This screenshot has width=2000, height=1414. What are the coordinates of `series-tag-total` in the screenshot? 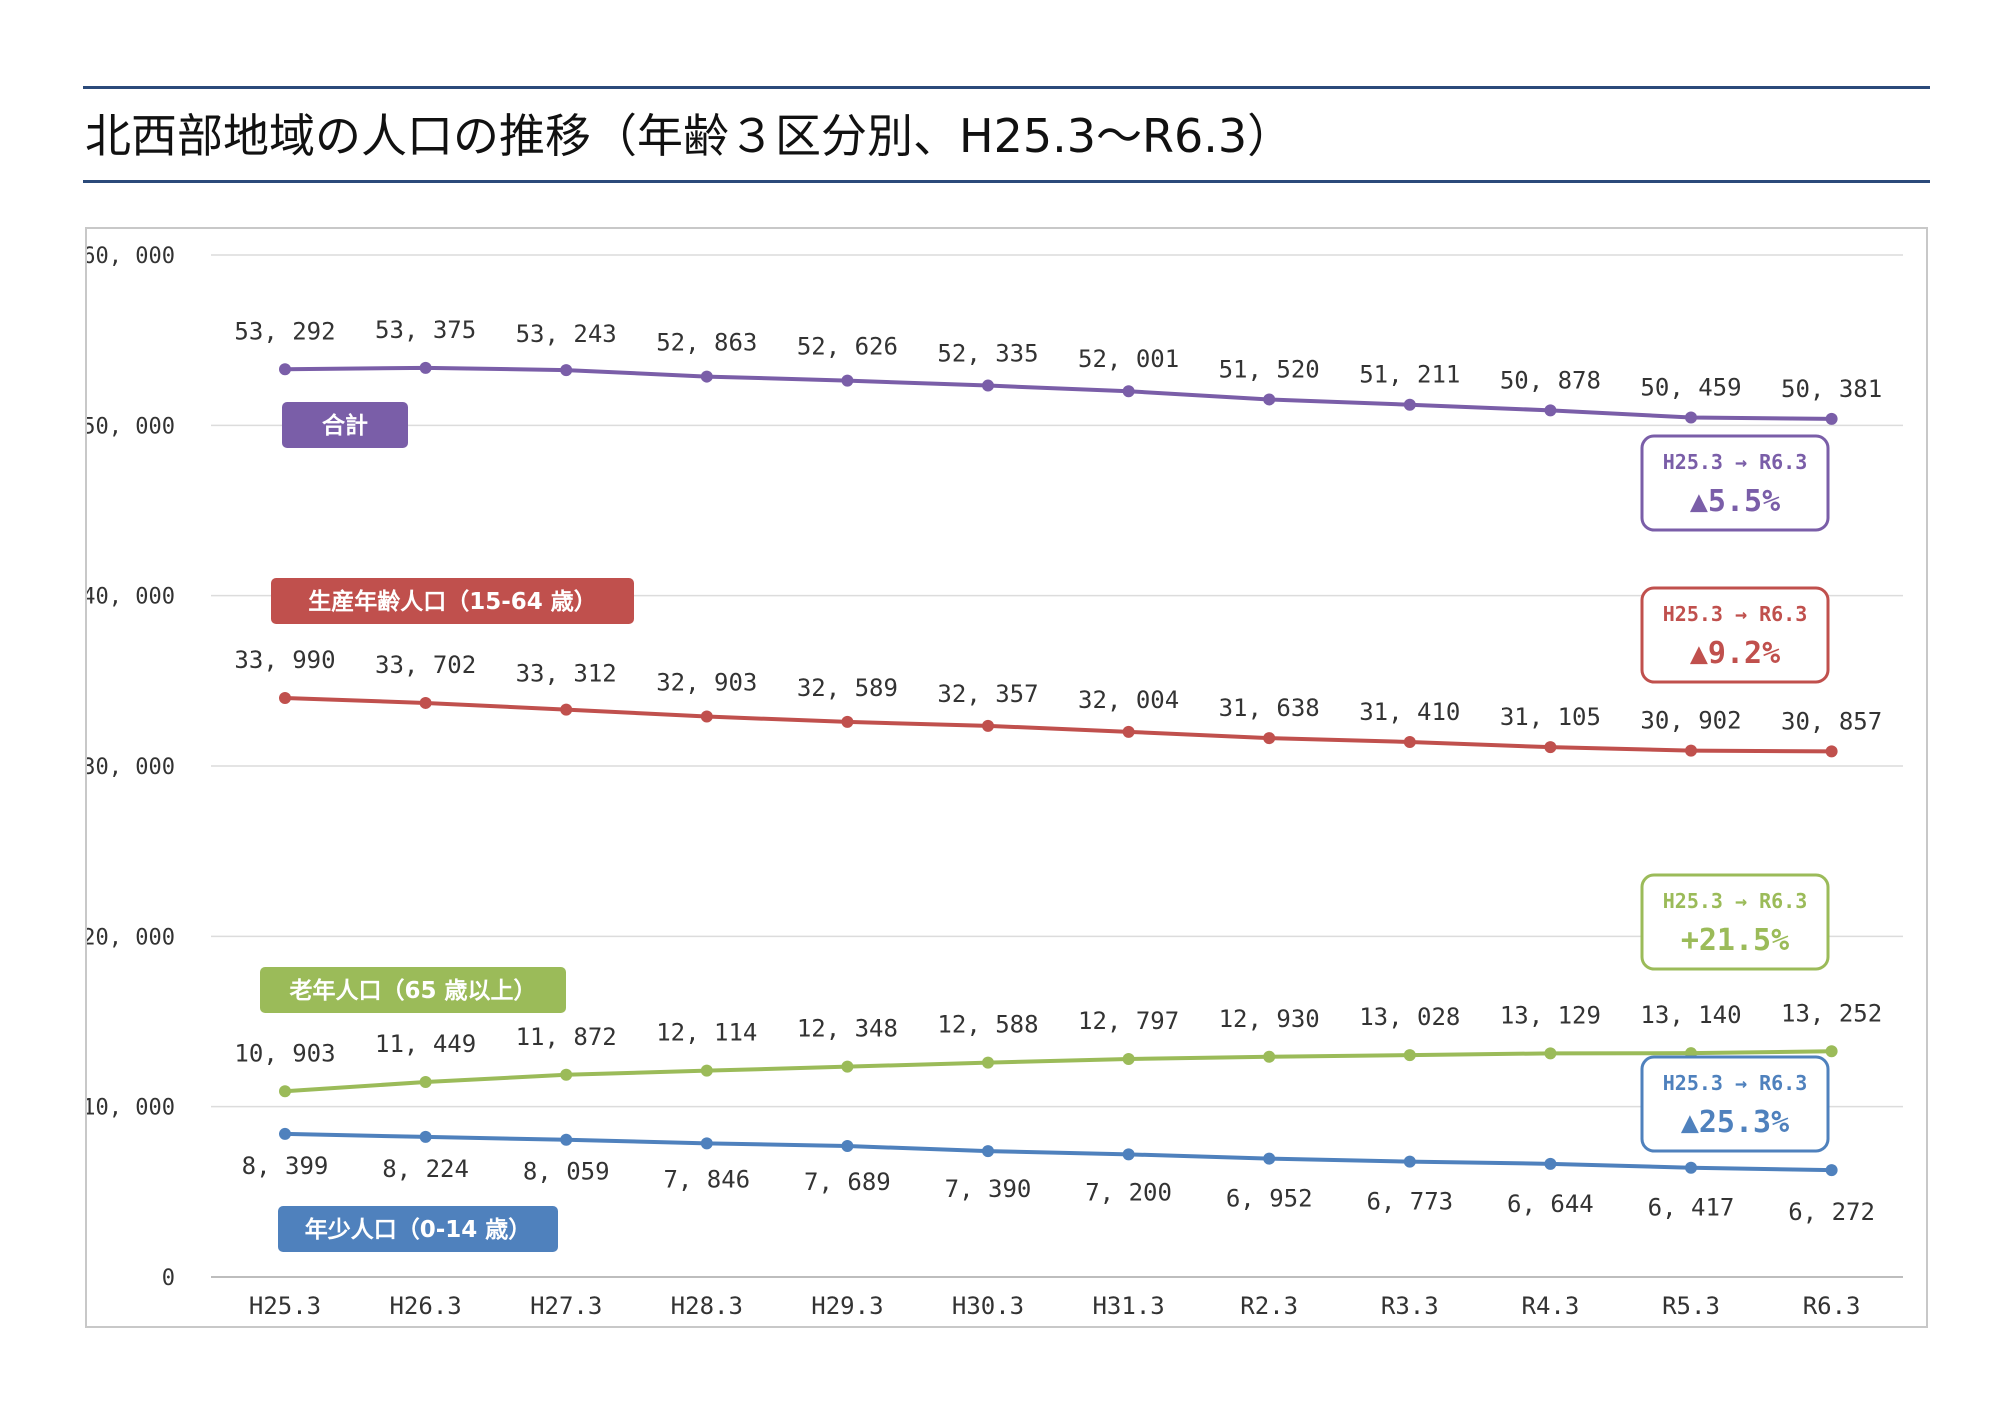 It's located at (345, 425).